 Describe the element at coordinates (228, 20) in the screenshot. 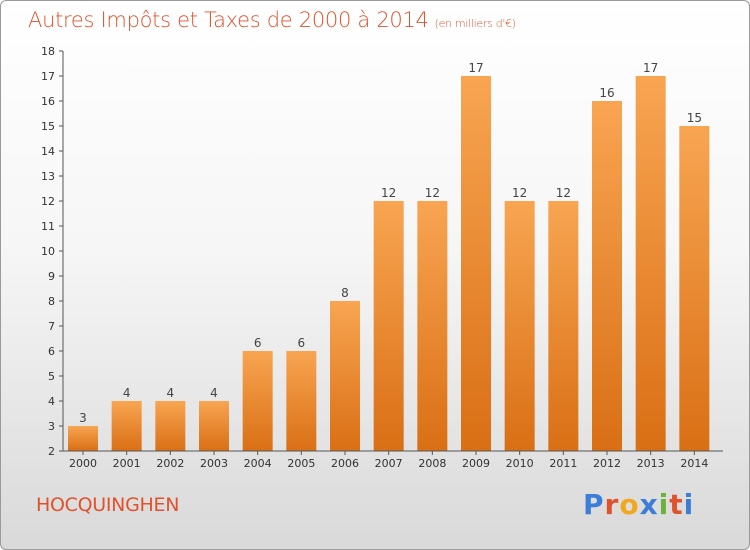

I see `chart-title-text: Autres Impôts et Taxes de 2000 à 2014` at that location.